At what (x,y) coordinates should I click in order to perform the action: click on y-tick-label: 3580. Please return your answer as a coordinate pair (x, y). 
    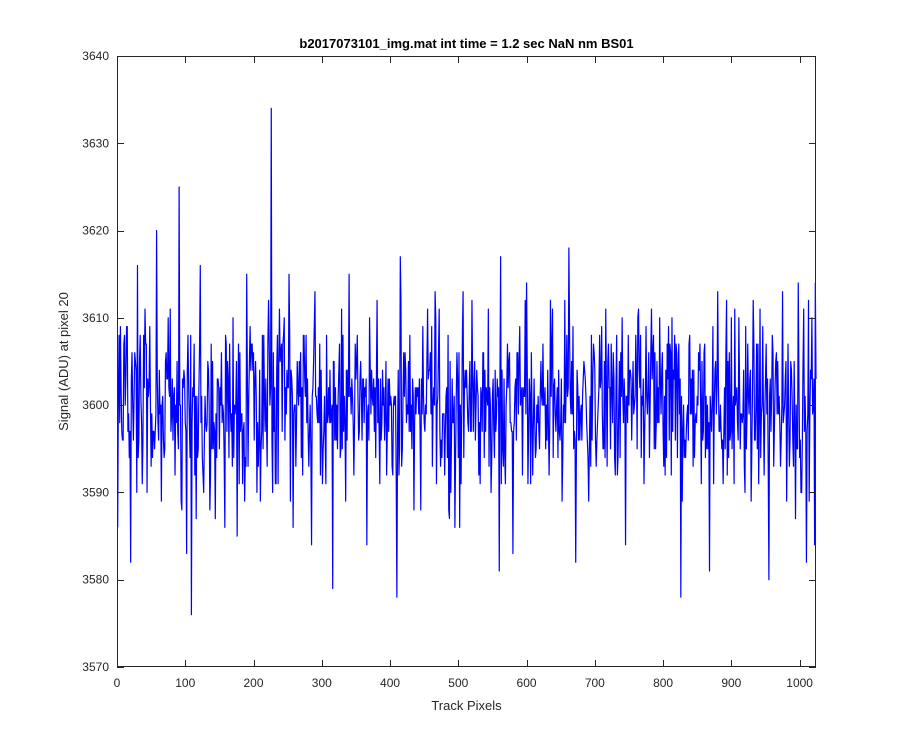
    Looking at the image, I should click on (95, 580).